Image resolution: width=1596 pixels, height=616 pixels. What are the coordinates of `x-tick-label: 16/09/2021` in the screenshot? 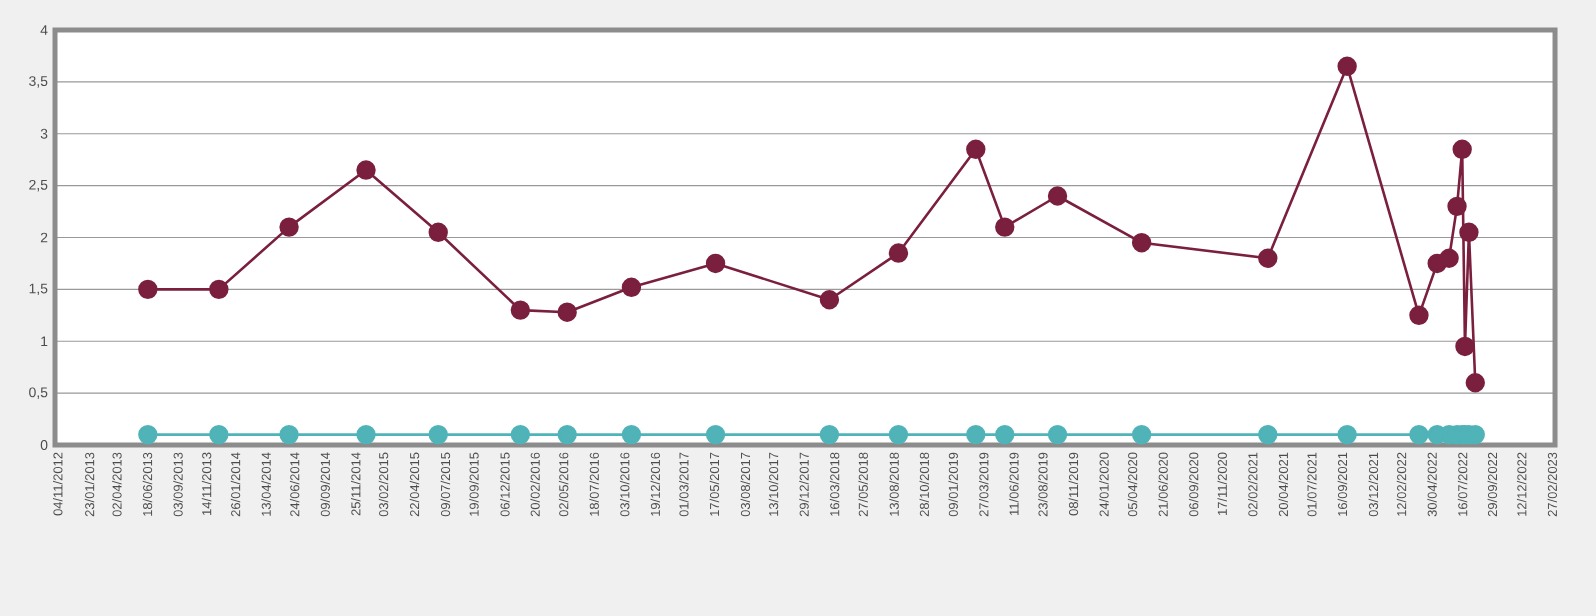 It's located at (1342, 484).